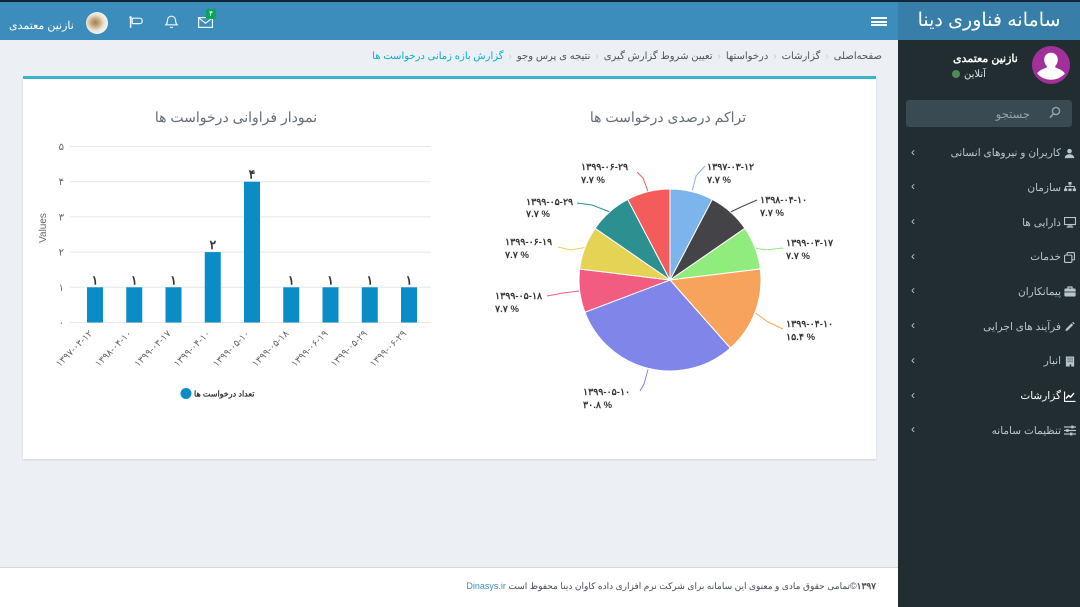 This screenshot has height=607, width=1080. What do you see at coordinates (62, 217) in the screenshot?
I see `svg-text: ۳` at bounding box center [62, 217].